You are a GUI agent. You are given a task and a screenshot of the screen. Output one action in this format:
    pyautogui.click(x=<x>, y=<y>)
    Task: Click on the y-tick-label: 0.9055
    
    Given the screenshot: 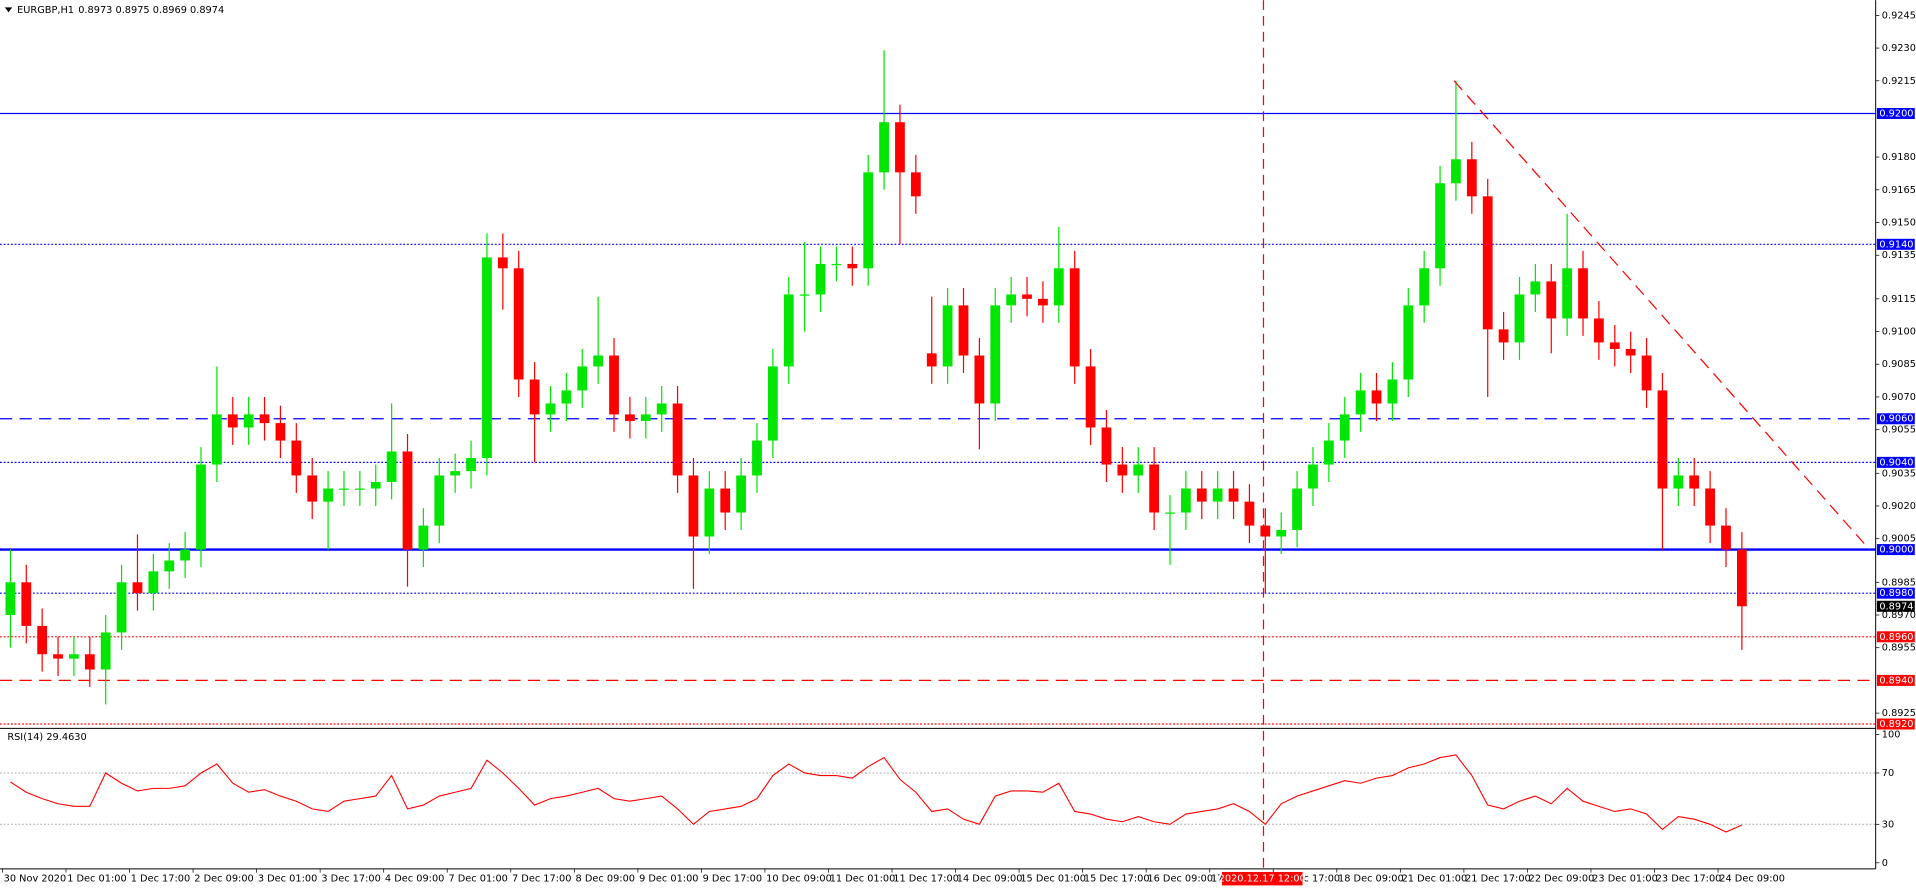 What is the action you would take?
    pyautogui.click(x=1899, y=430)
    